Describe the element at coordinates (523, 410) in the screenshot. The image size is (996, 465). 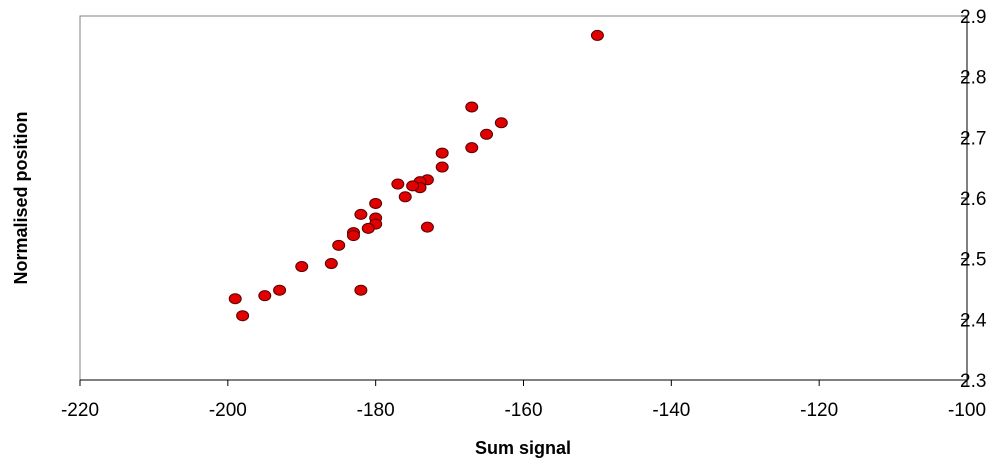
I see `x-tick-label: -160` at that location.